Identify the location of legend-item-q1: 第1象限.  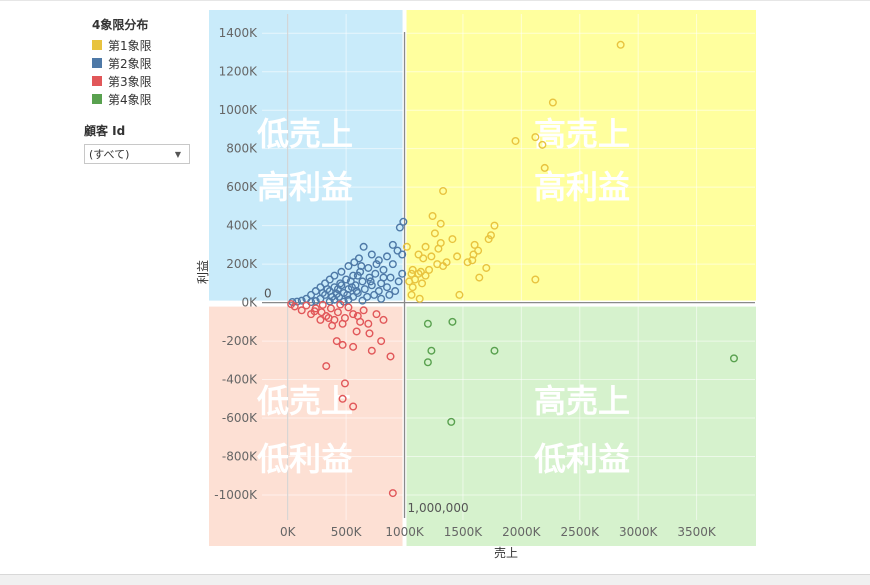
(122, 45).